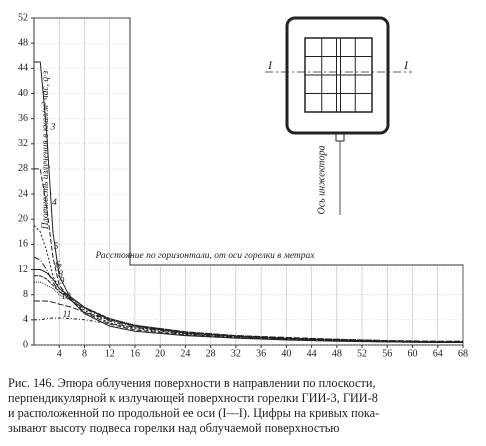 The height and width of the screenshot is (446, 486). Describe the element at coordinates (25, 294) in the screenshot. I see `y-tick-label: 8` at that location.